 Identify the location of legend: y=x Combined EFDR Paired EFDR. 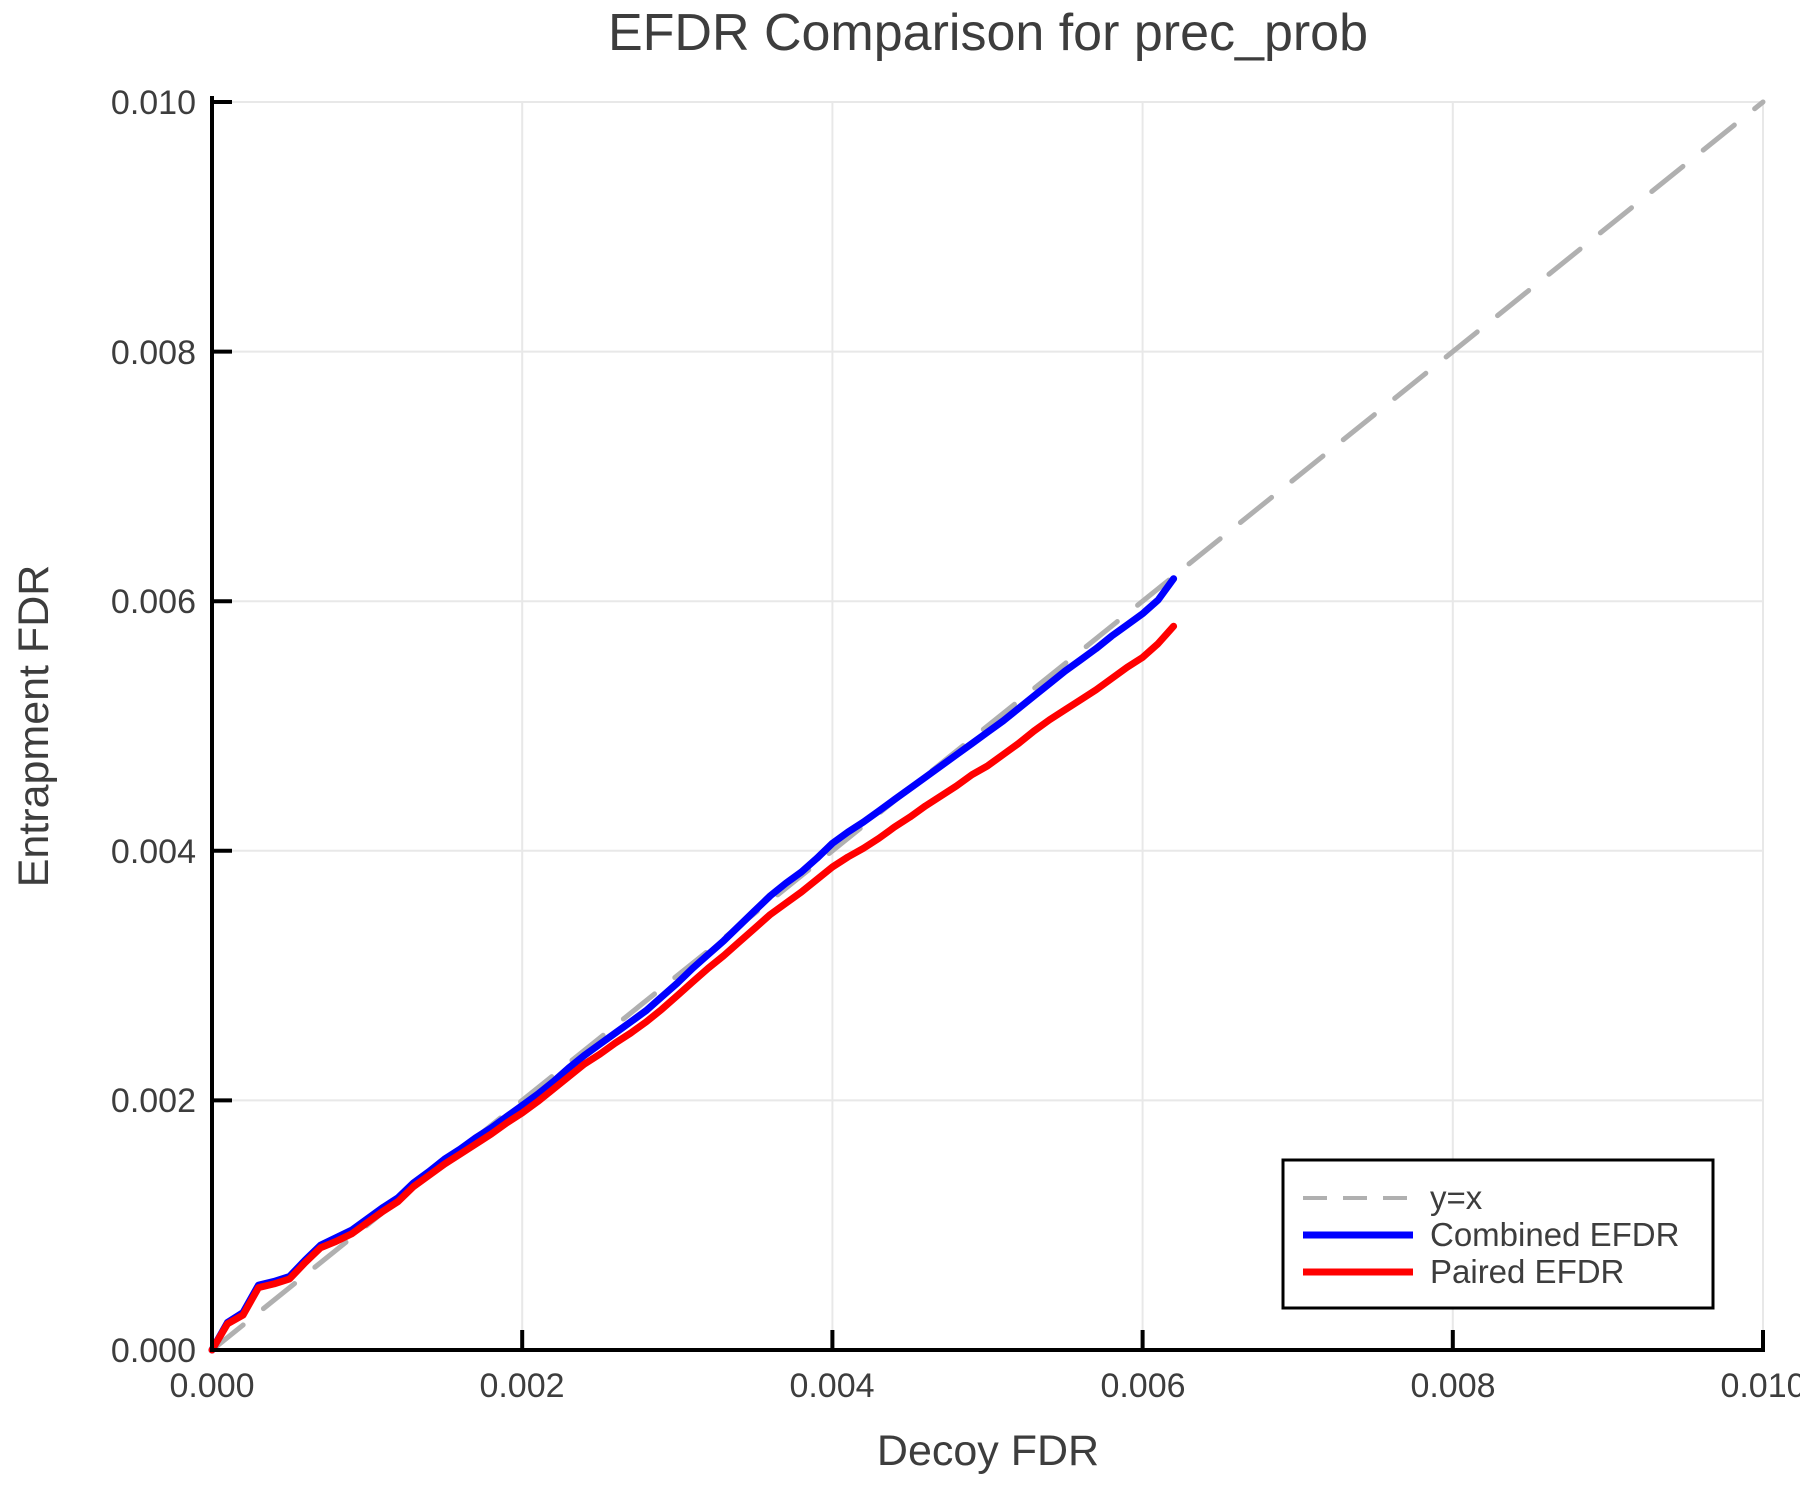
(1498, 1234).